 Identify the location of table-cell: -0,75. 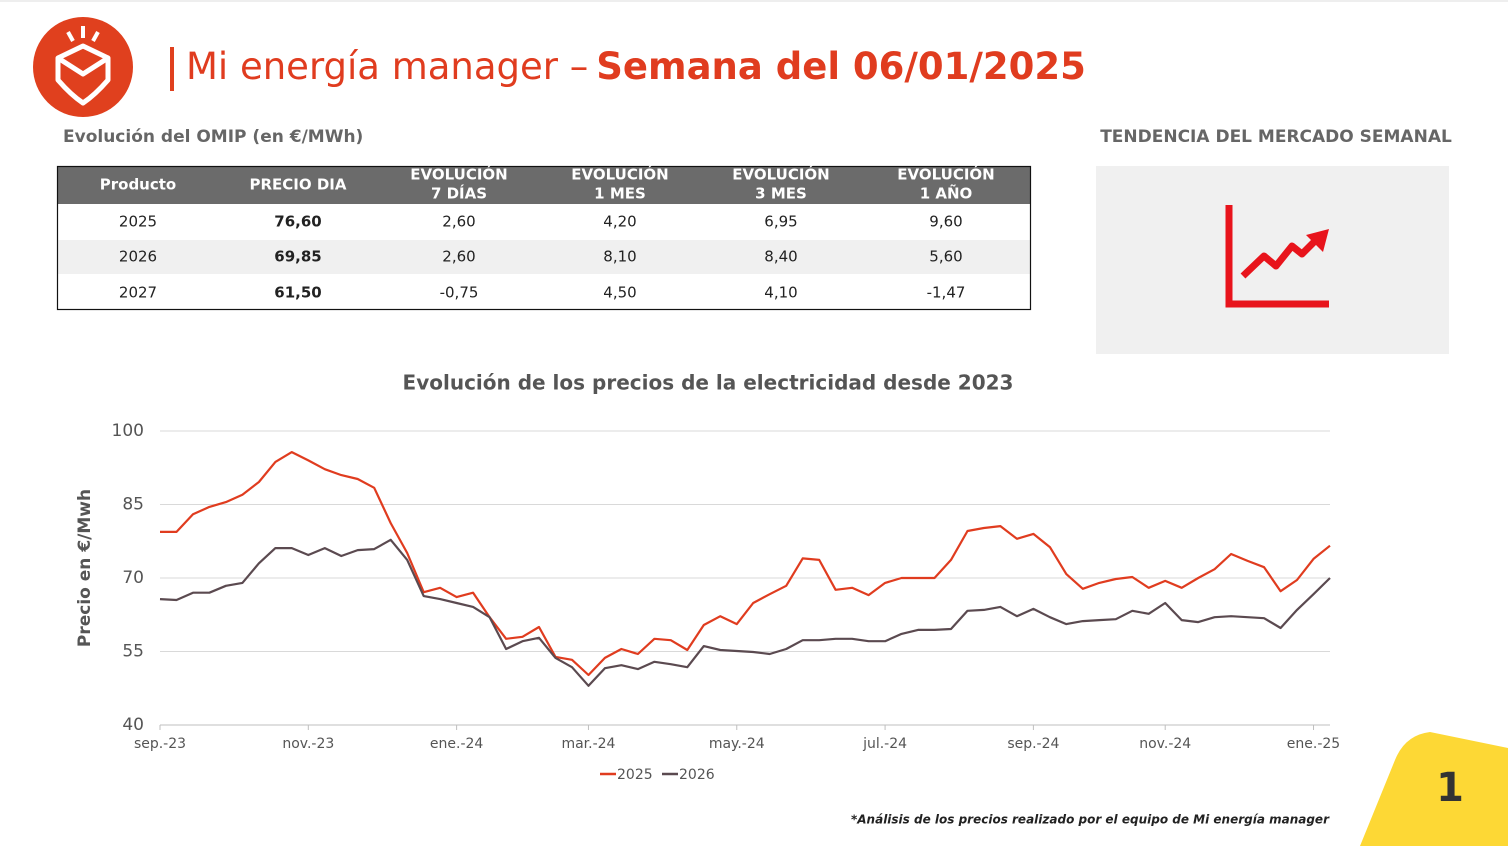
(459, 293).